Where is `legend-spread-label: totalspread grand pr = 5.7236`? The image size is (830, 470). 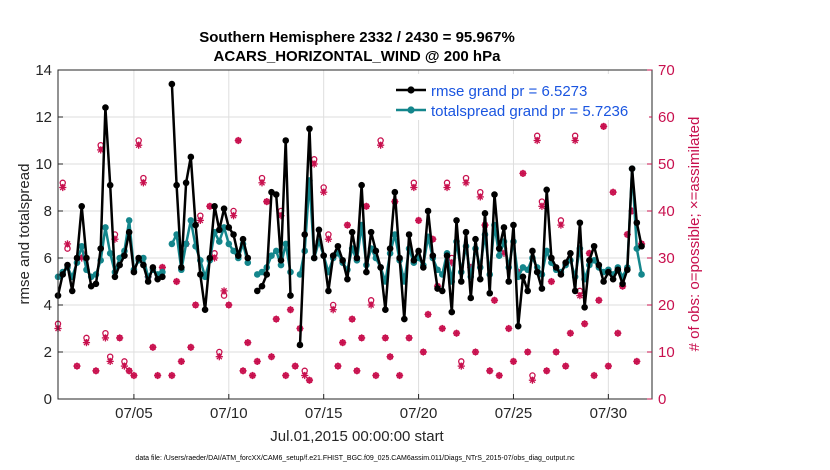 legend-spread-label: totalspread grand pr = 5.7236 is located at coordinates (529, 111).